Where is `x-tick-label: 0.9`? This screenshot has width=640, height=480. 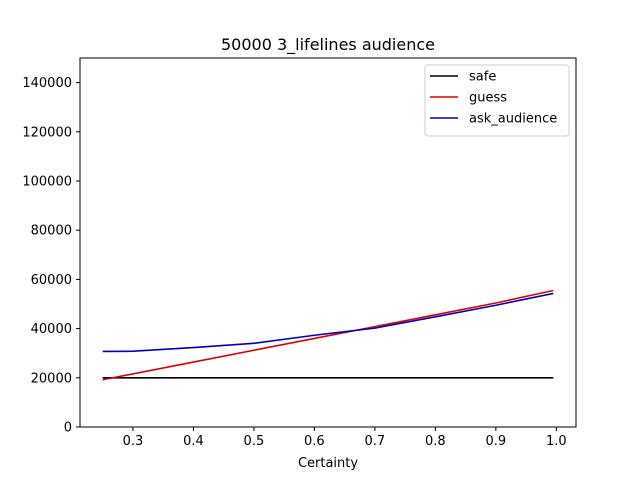
x-tick-label: 0.9 is located at coordinates (496, 441).